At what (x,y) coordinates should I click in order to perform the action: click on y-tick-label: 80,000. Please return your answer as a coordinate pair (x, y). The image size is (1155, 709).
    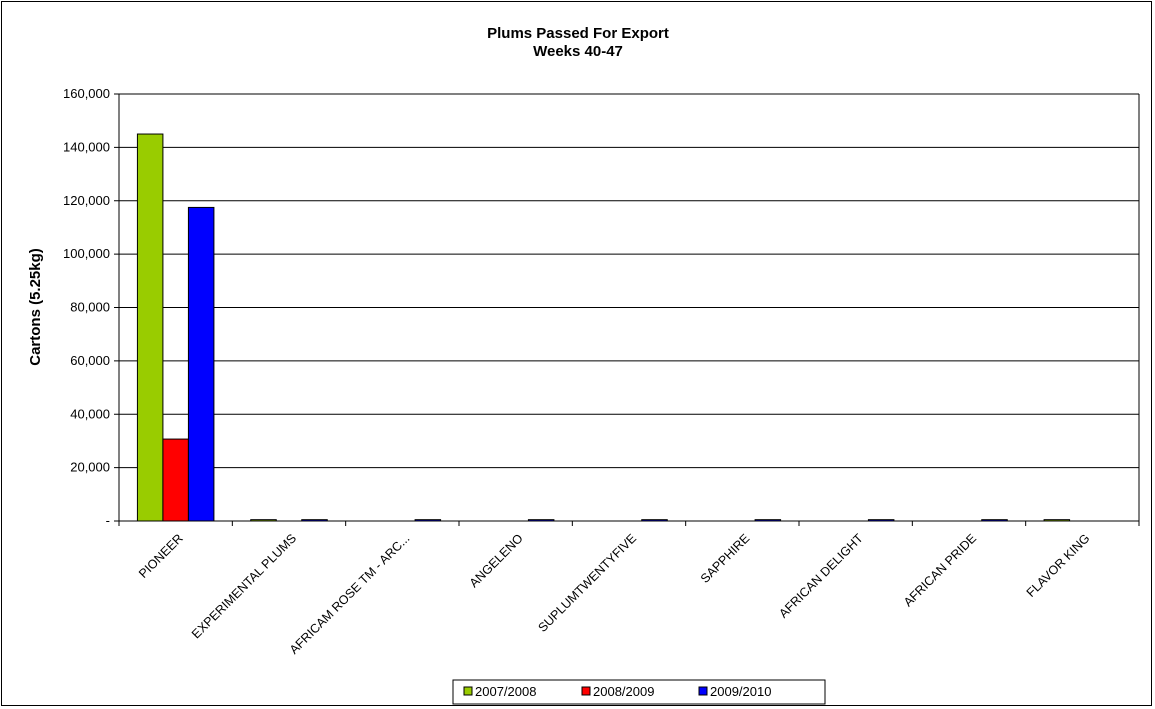
    Looking at the image, I should click on (90, 307).